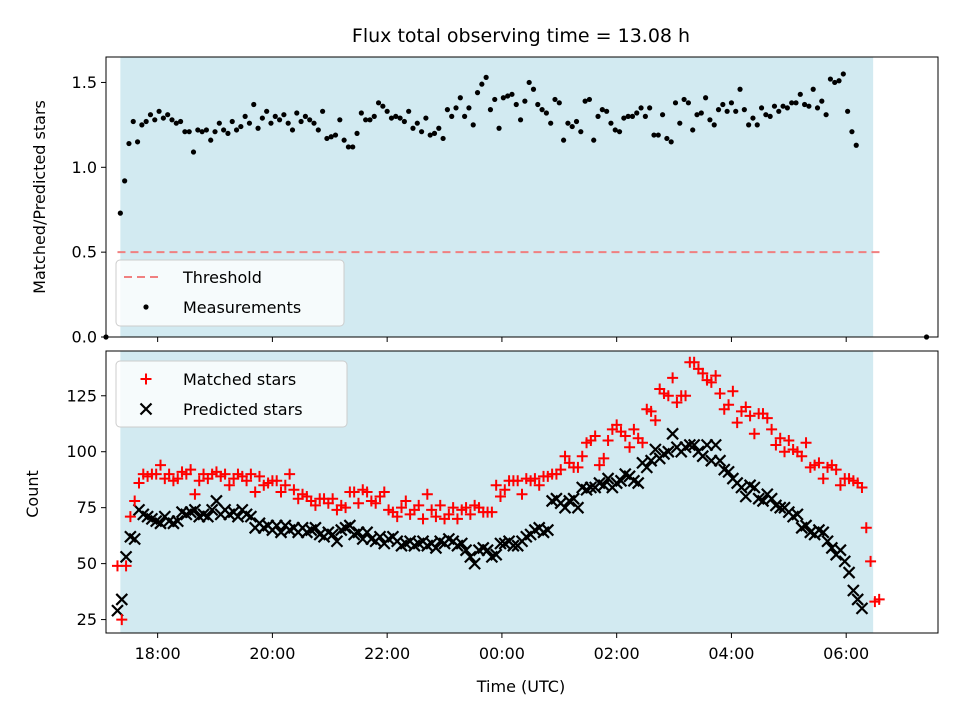 The height and width of the screenshot is (720, 960). What do you see at coordinates (84, 82) in the screenshot?
I see `y-tick-label: 1.5` at bounding box center [84, 82].